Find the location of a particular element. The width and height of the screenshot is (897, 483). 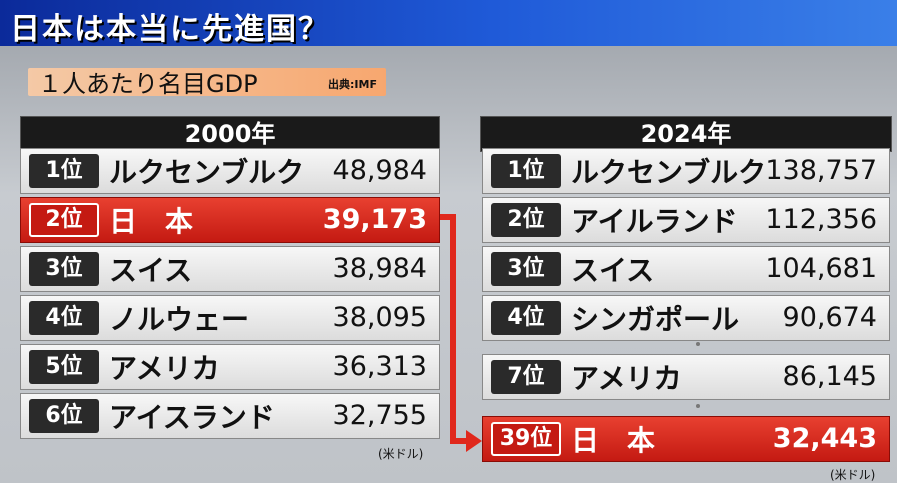

rank-badge: 39位 is located at coordinates (526, 439).